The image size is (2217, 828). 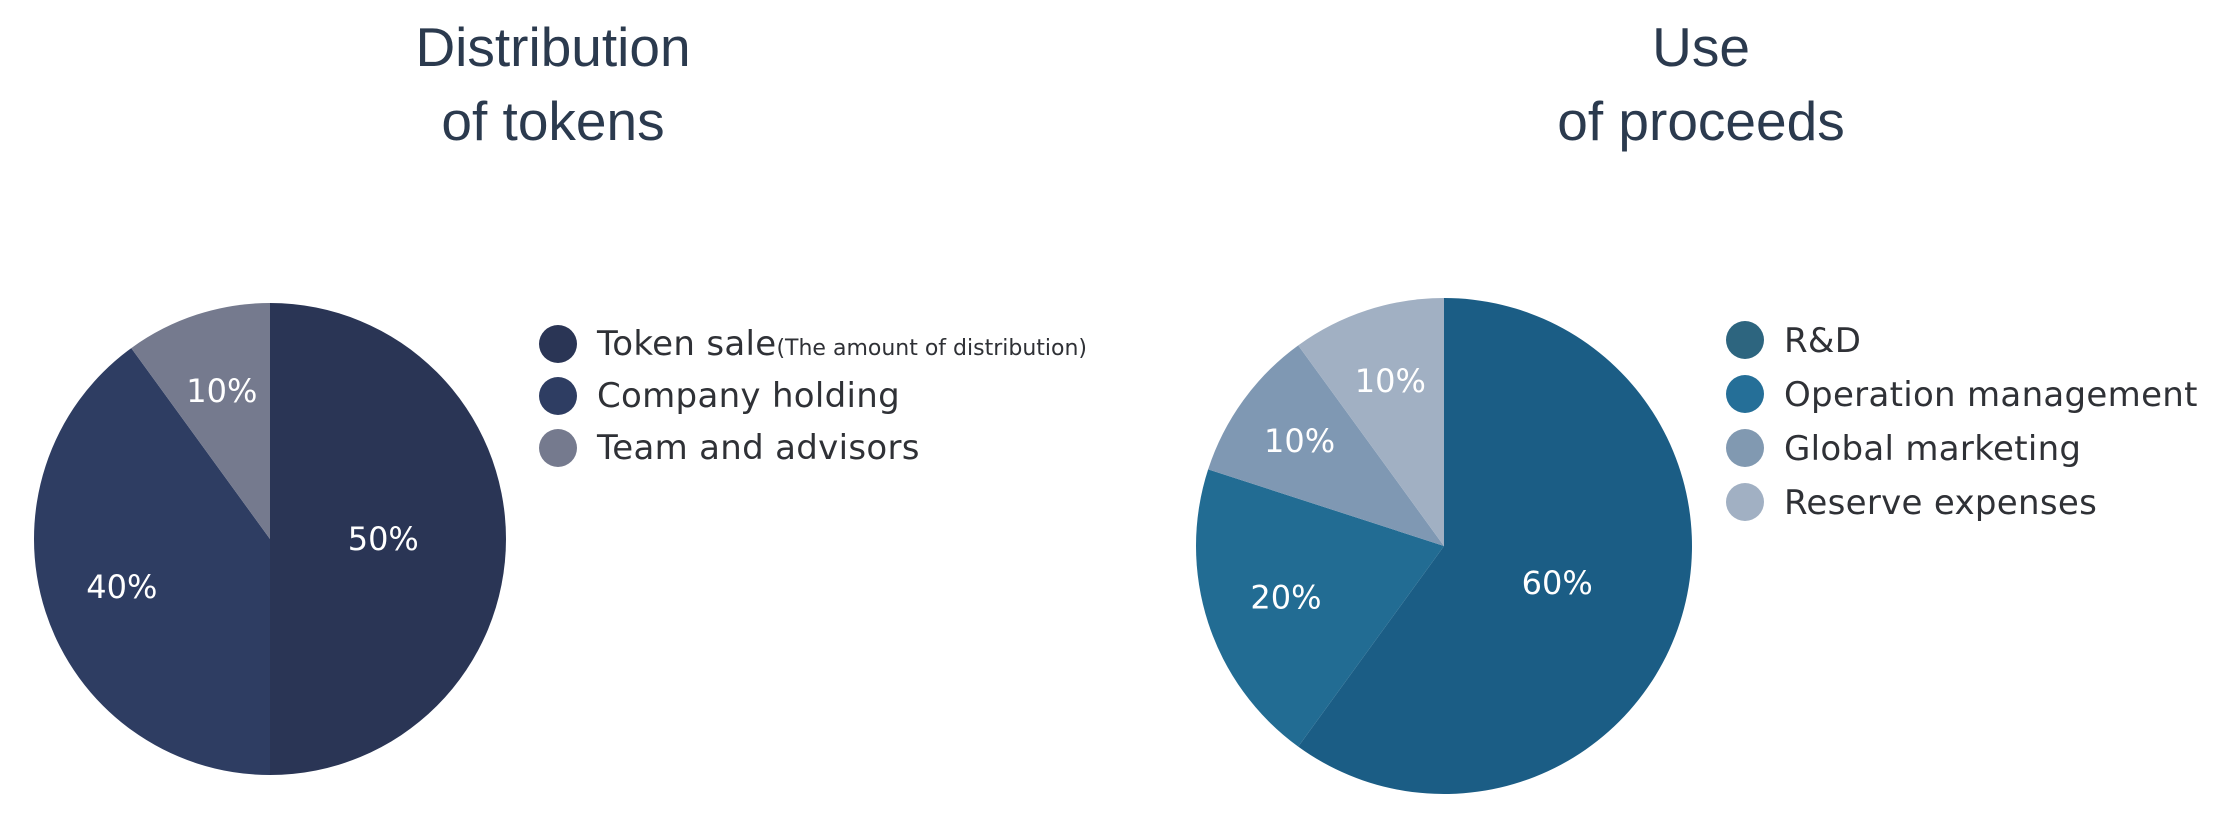 I want to click on legend-swatch-reserve-expenses, so click(x=1745, y=502).